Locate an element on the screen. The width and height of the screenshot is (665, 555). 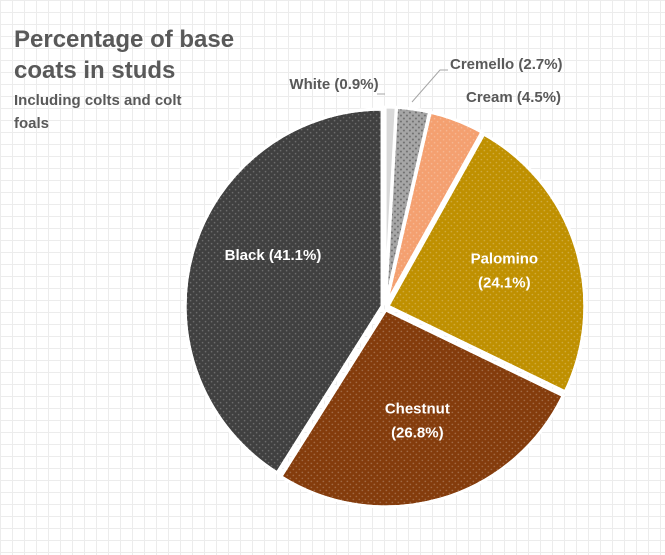
chart-title: Percentage of base coats in studs is located at coordinates (124, 55).